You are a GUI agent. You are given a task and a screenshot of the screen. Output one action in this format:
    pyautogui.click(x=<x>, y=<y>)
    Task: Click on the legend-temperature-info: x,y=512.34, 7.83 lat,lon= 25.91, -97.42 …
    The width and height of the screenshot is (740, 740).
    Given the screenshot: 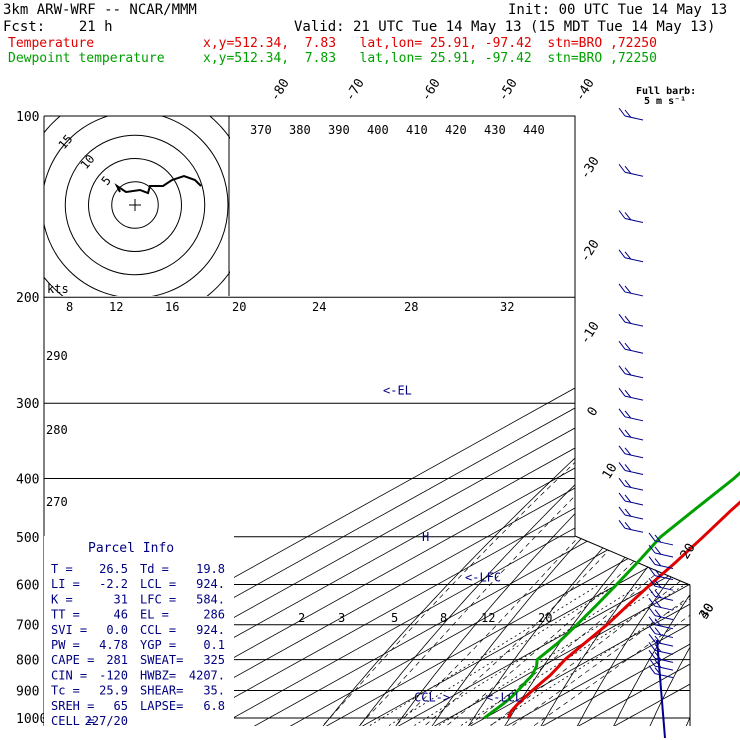 What is the action you would take?
    pyautogui.click(x=430, y=43)
    